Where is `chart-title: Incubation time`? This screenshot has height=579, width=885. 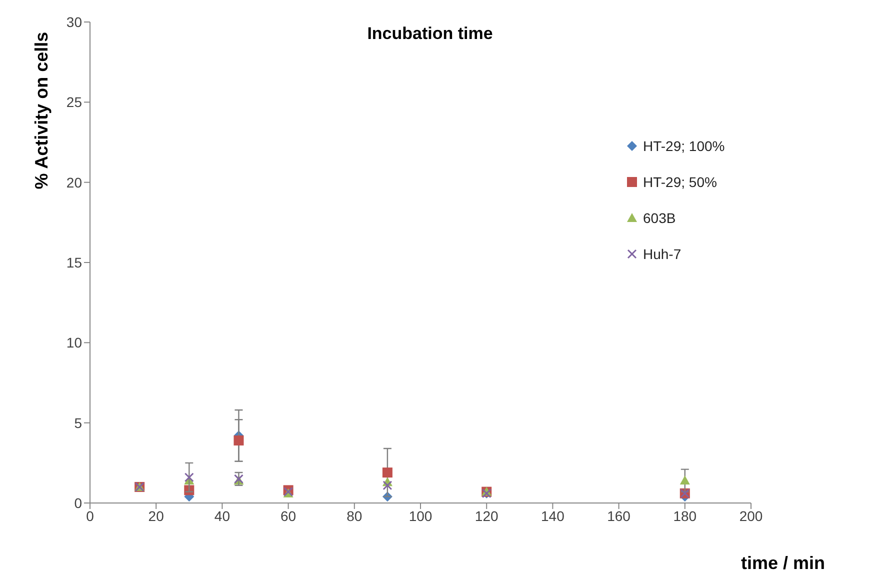 chart-title: Incubation time is located at coordinates (430, 34).